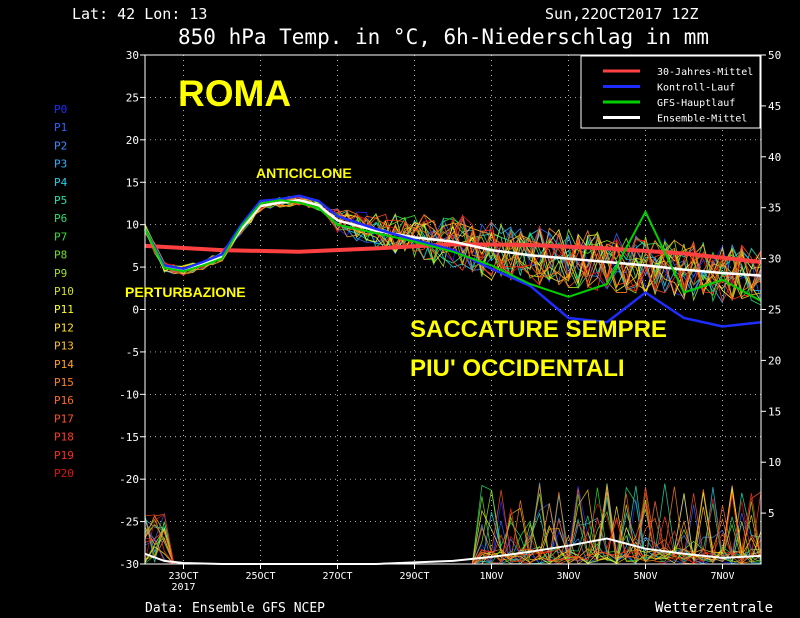 The height and width of the screenshot is (618, 800). Describe the element at coordinates (135, 267) in the screenshot. I see `left-axis-tick-label: 5` at that location.